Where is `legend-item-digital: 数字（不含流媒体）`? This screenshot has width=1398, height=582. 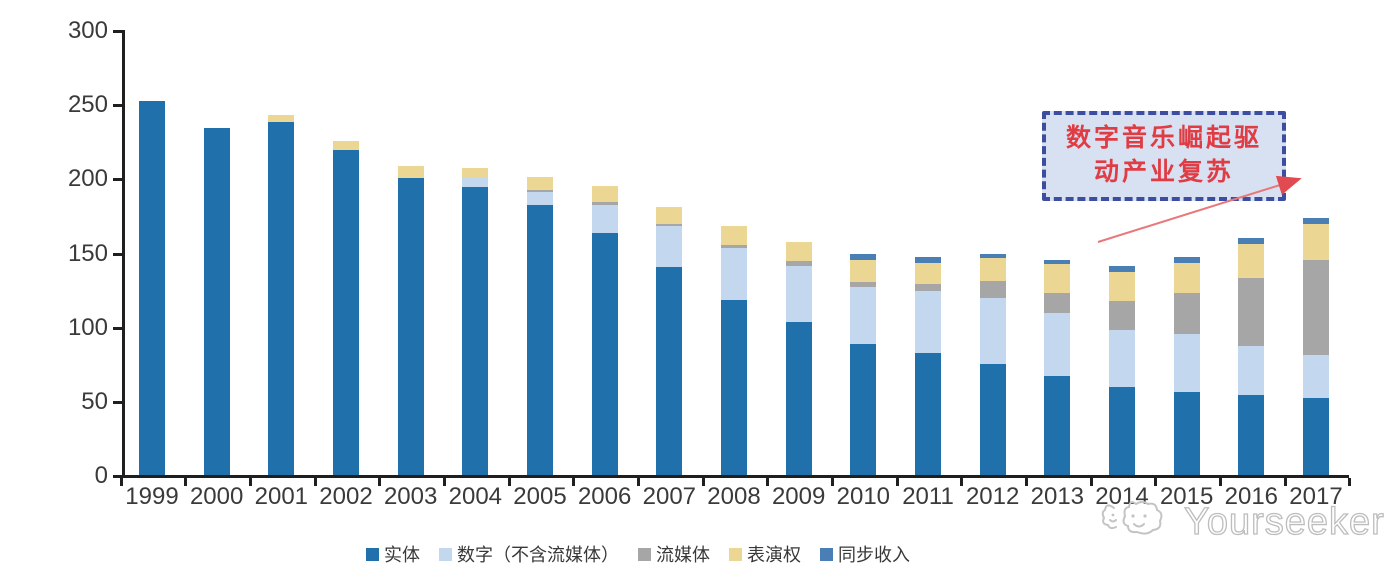
legend-item-digital: 数字（不含流媒体） is located at coordinates (529, 554).